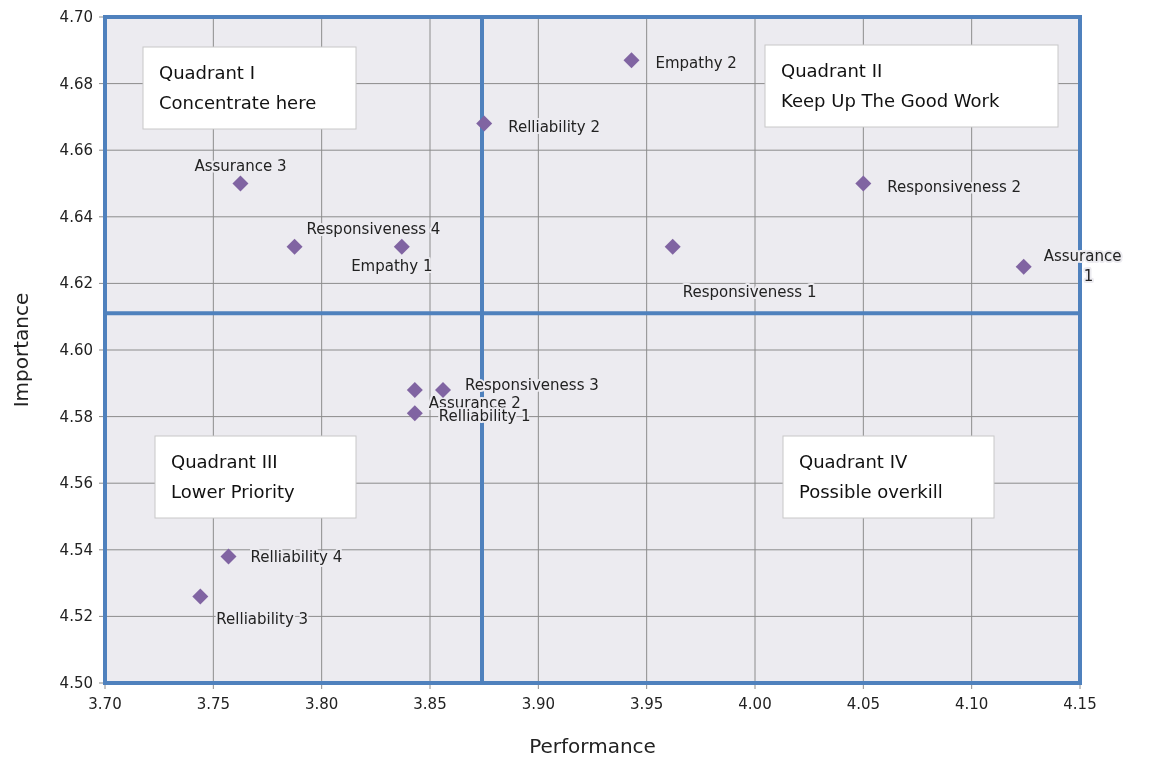  I want to click on x-tick-label: 3.90, so click(538, 704).